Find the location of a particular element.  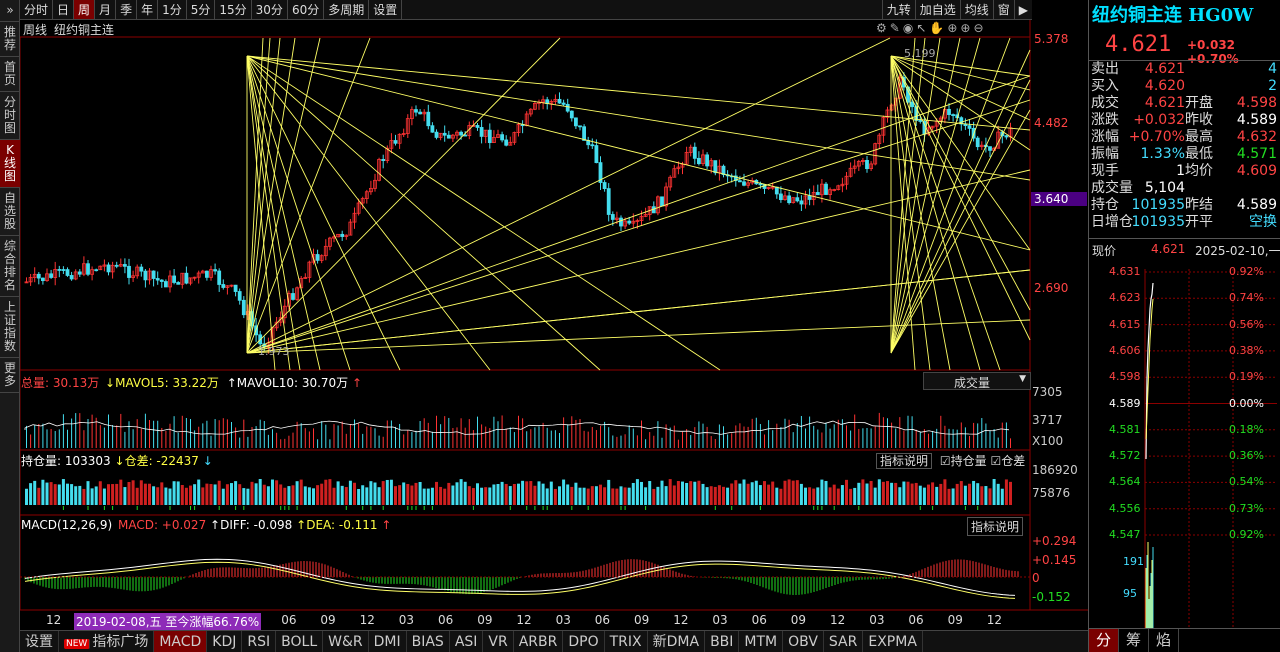

period-tab: 5分 is located at coordinates (201, 9).